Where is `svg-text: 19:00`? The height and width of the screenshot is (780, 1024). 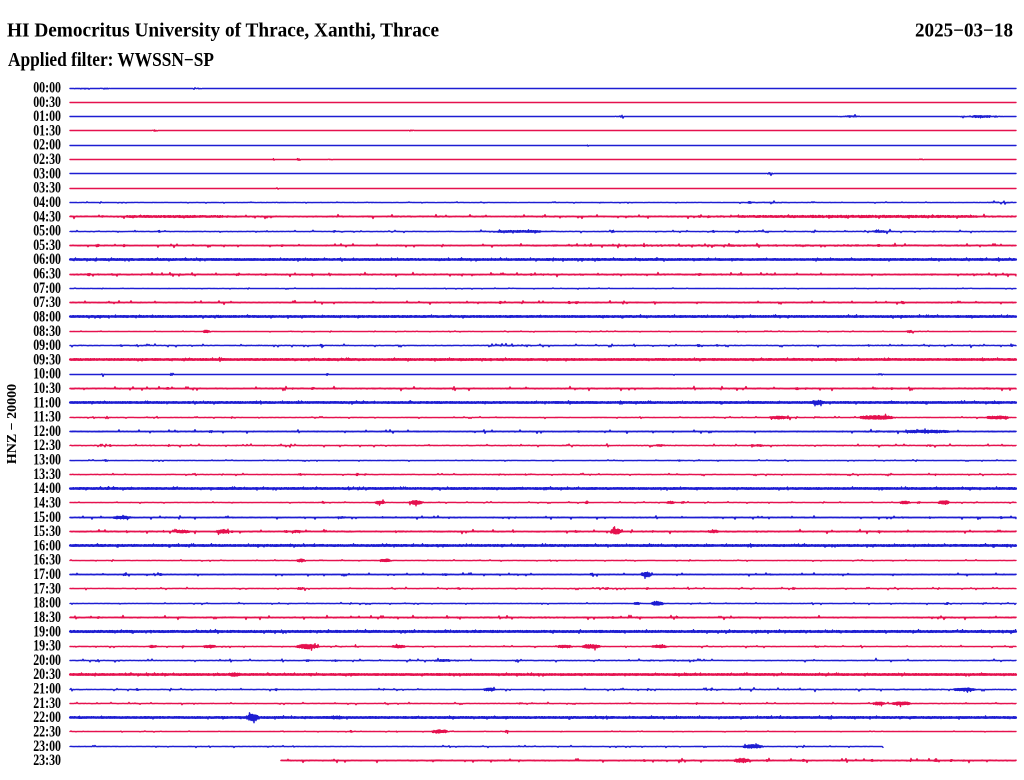
svg-text: 19:00 is located at coordinates (47, 631).